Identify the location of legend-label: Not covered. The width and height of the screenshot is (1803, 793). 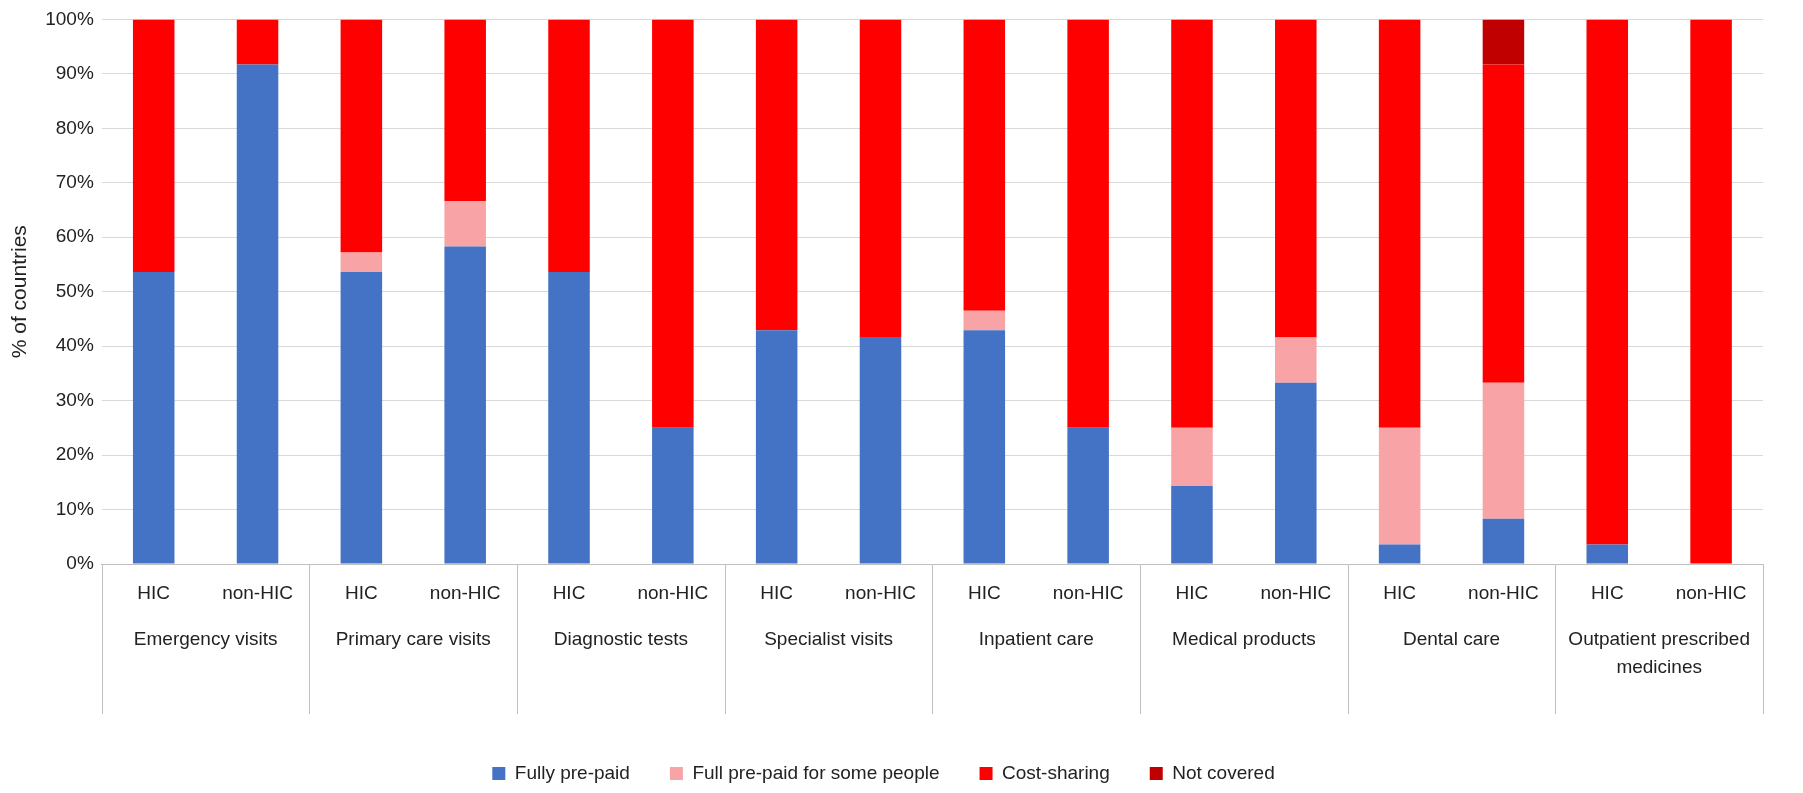
(1223, 772).